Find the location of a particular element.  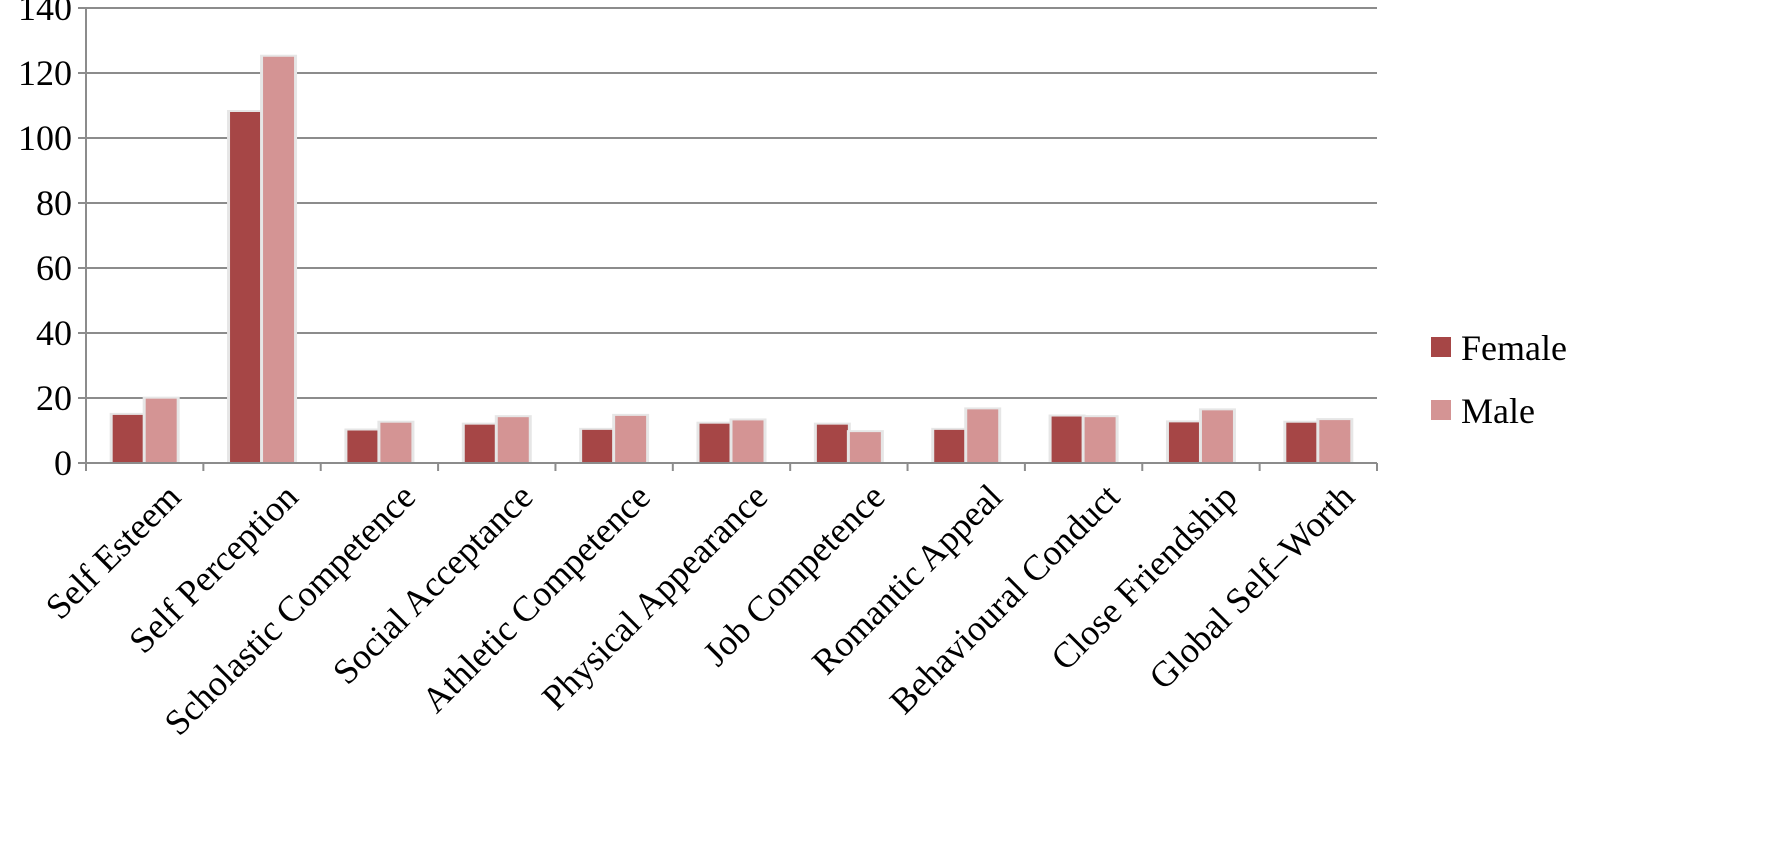

y-tick-labels: 0 20 40 60 80 100 120 140 is located at coordinates (45, 241).